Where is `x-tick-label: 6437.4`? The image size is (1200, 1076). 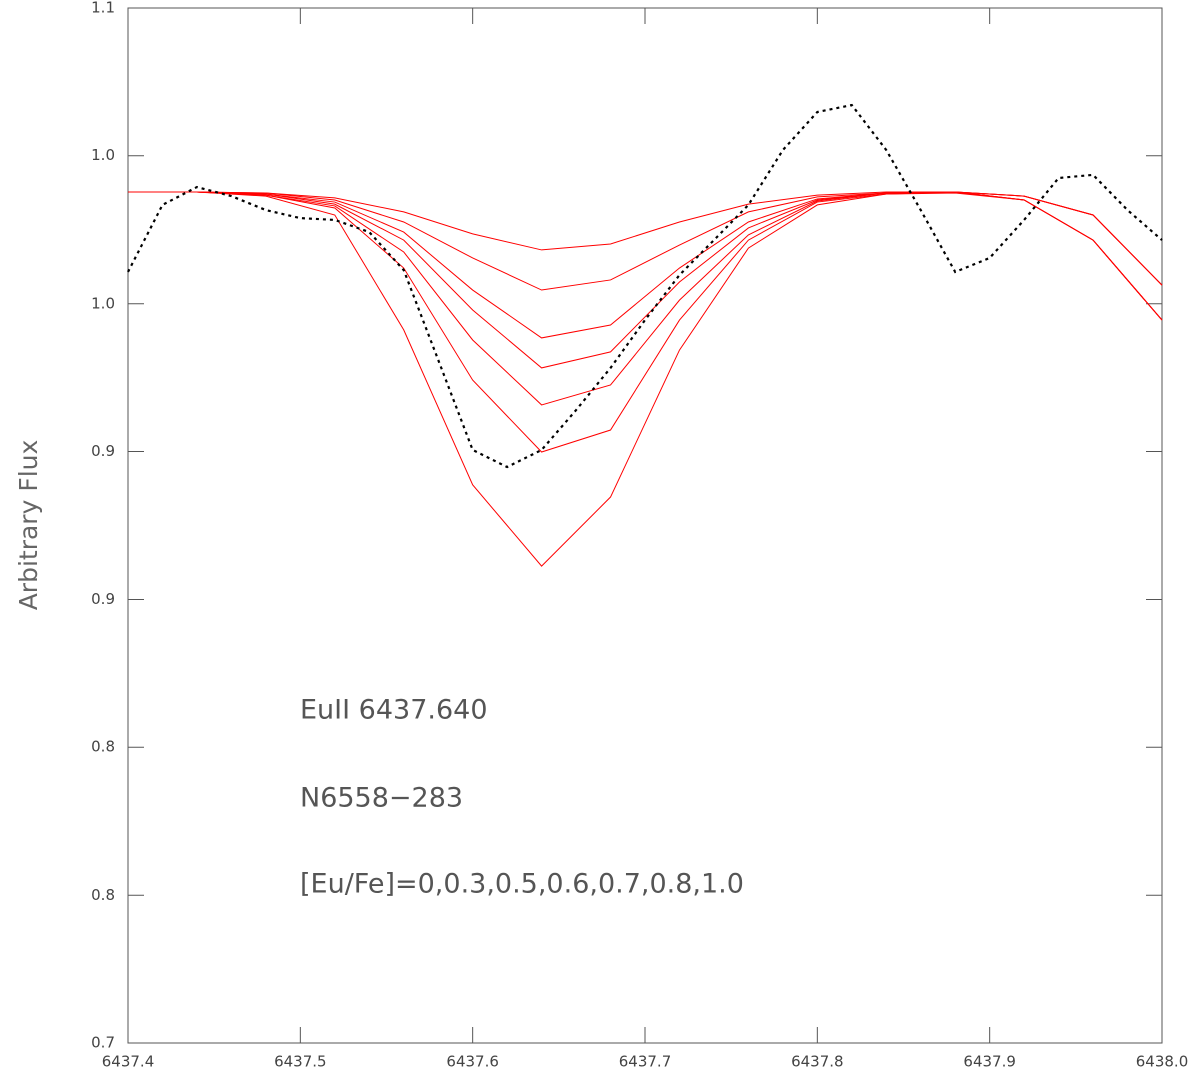 x-tick-label: 6437.4 is located at coordinates (128, 1062).